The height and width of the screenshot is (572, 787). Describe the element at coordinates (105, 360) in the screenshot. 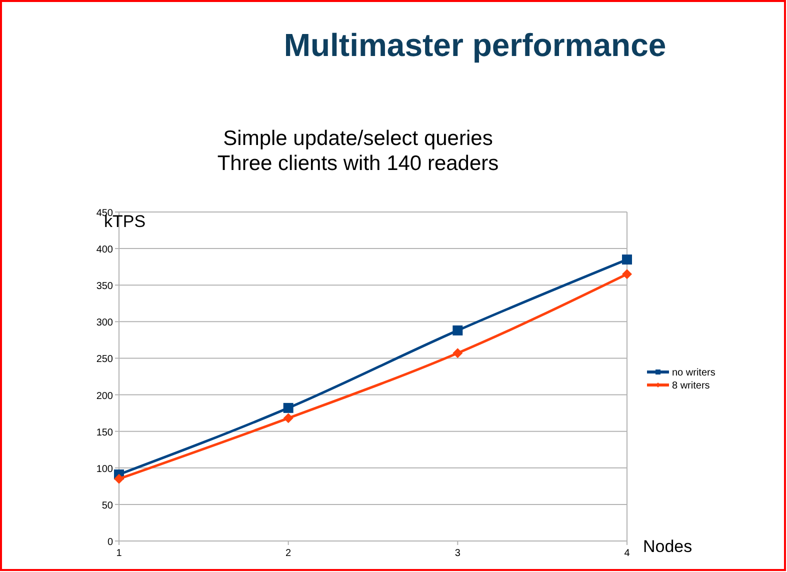

I see `y-tick-label: 250` at that location.